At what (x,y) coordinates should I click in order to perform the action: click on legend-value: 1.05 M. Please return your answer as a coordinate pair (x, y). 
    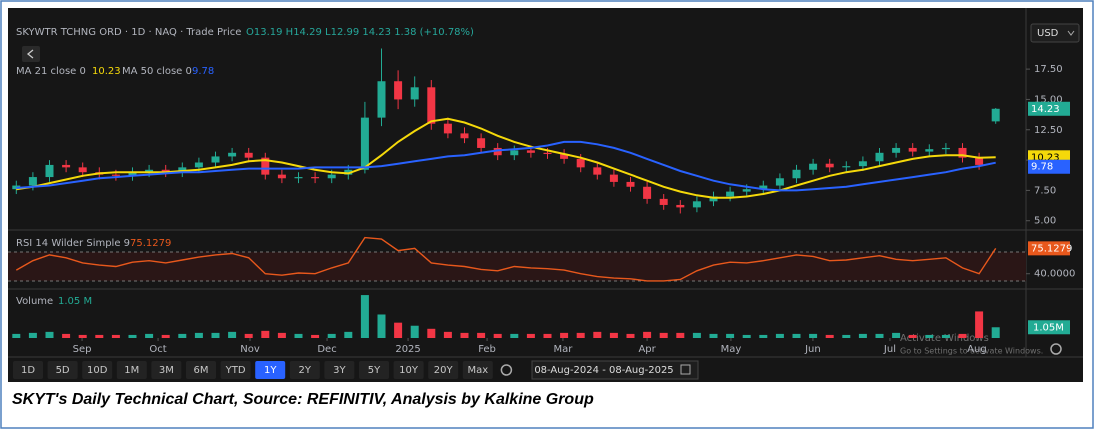
    Looking at the image, I should click on (75, 301).